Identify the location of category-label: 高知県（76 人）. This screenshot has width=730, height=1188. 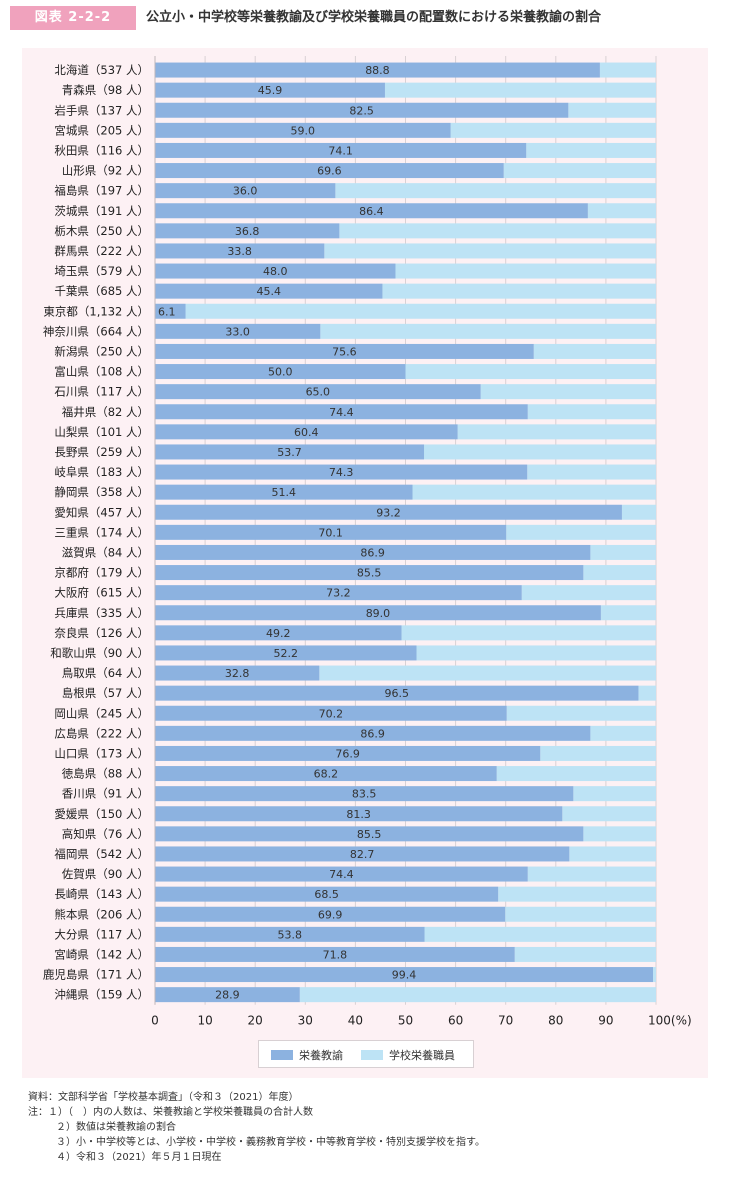
(105, 834).